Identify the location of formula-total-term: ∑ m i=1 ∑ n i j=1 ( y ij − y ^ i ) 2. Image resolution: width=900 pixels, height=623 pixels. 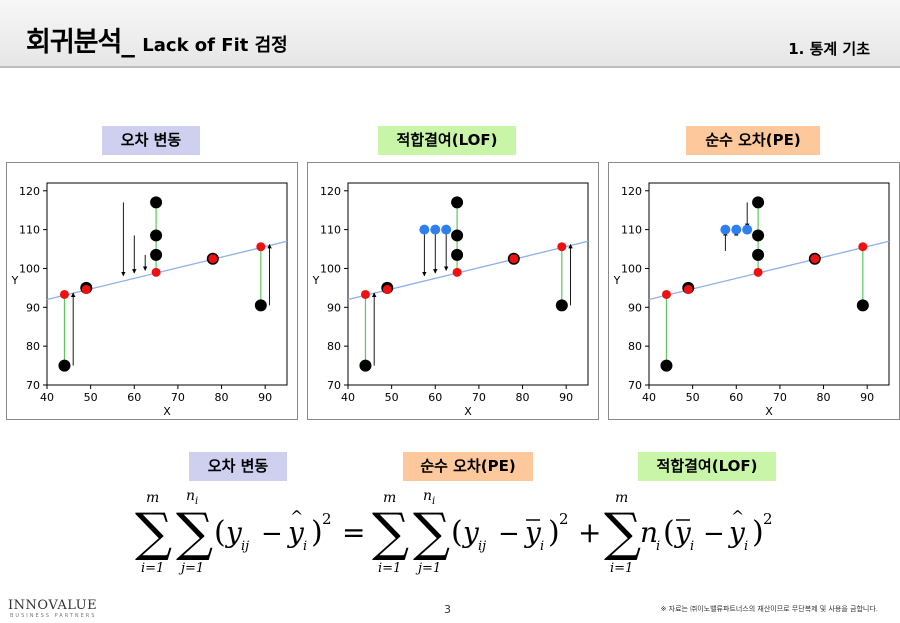
(233, 532).